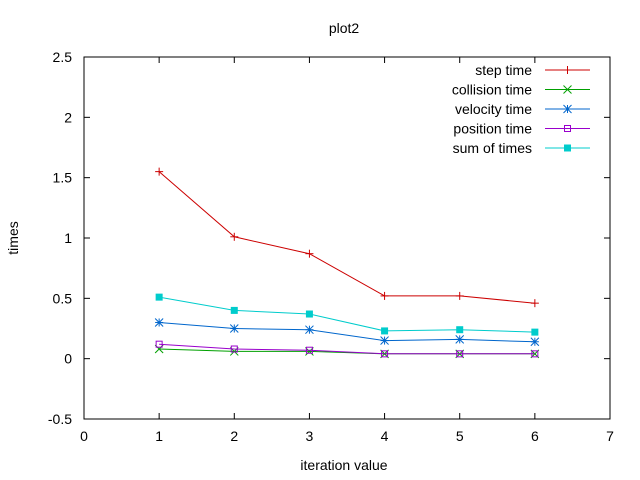  I want to click on x-tick-label: 6, so click(535, 436).